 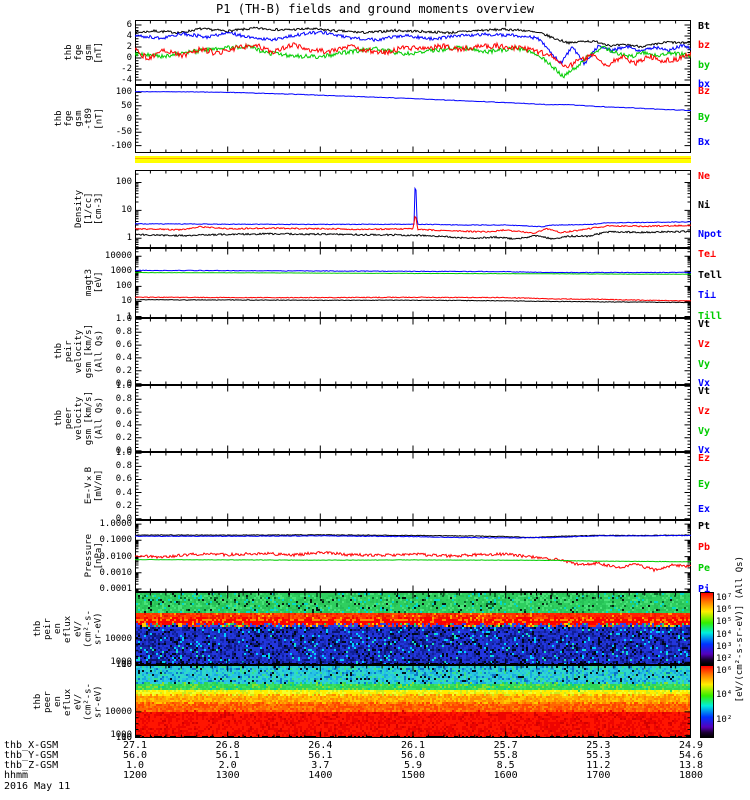 What do you see at coordinates (413, 283) in the screenshot?
I see `magt3-axes` at bounding box center [413, 283].